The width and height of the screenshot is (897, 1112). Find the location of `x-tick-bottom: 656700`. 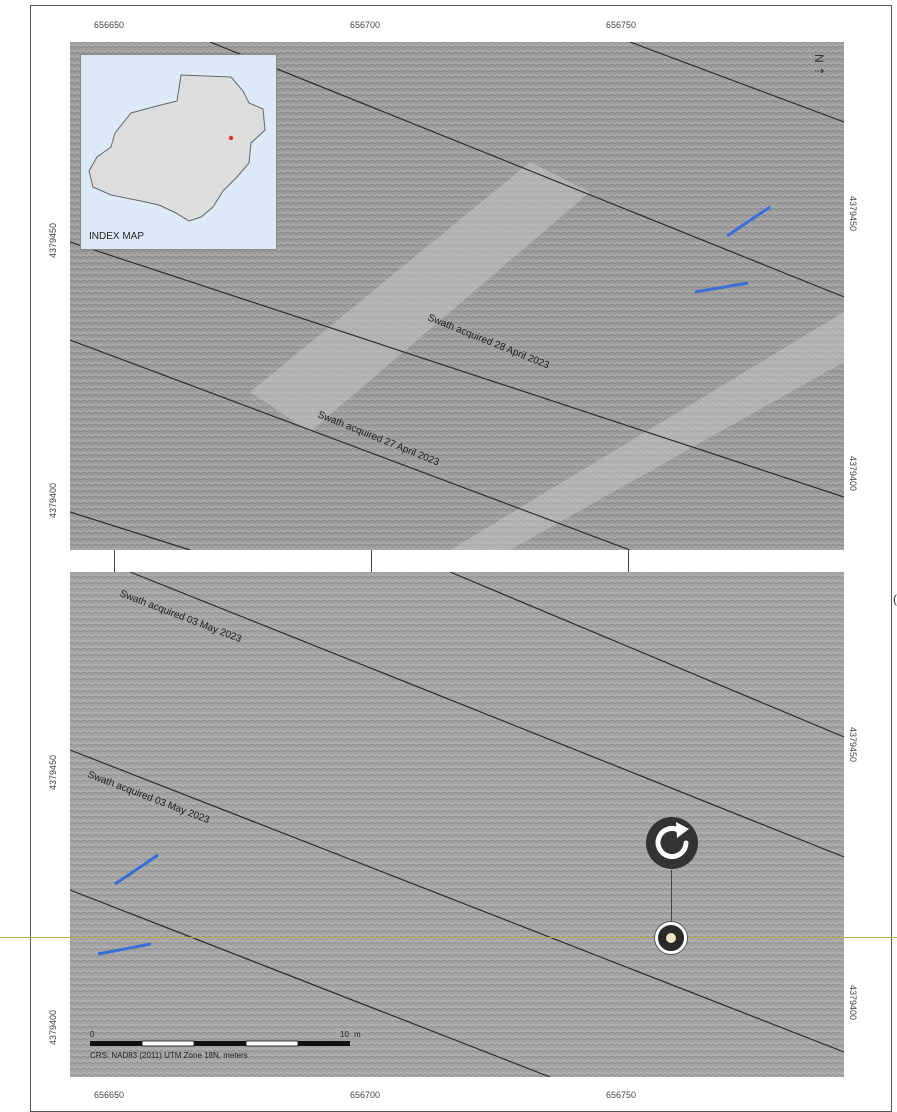

x-tick-bottom: 656700 is located at coordinates (365, 1095).